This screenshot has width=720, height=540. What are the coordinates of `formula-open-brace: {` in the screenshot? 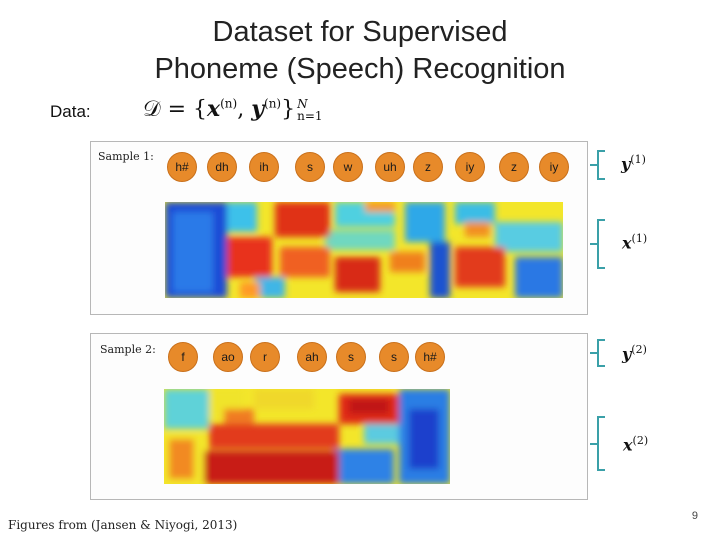 It's located at (200, 109).